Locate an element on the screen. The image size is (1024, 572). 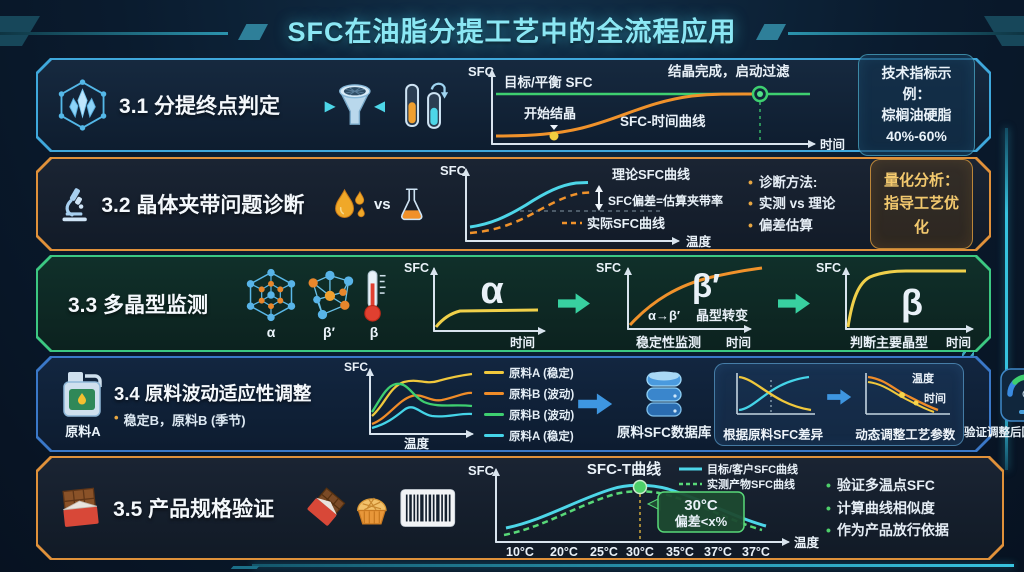
adjust-temp-label: 温度 is located at coordinates (923, 378).